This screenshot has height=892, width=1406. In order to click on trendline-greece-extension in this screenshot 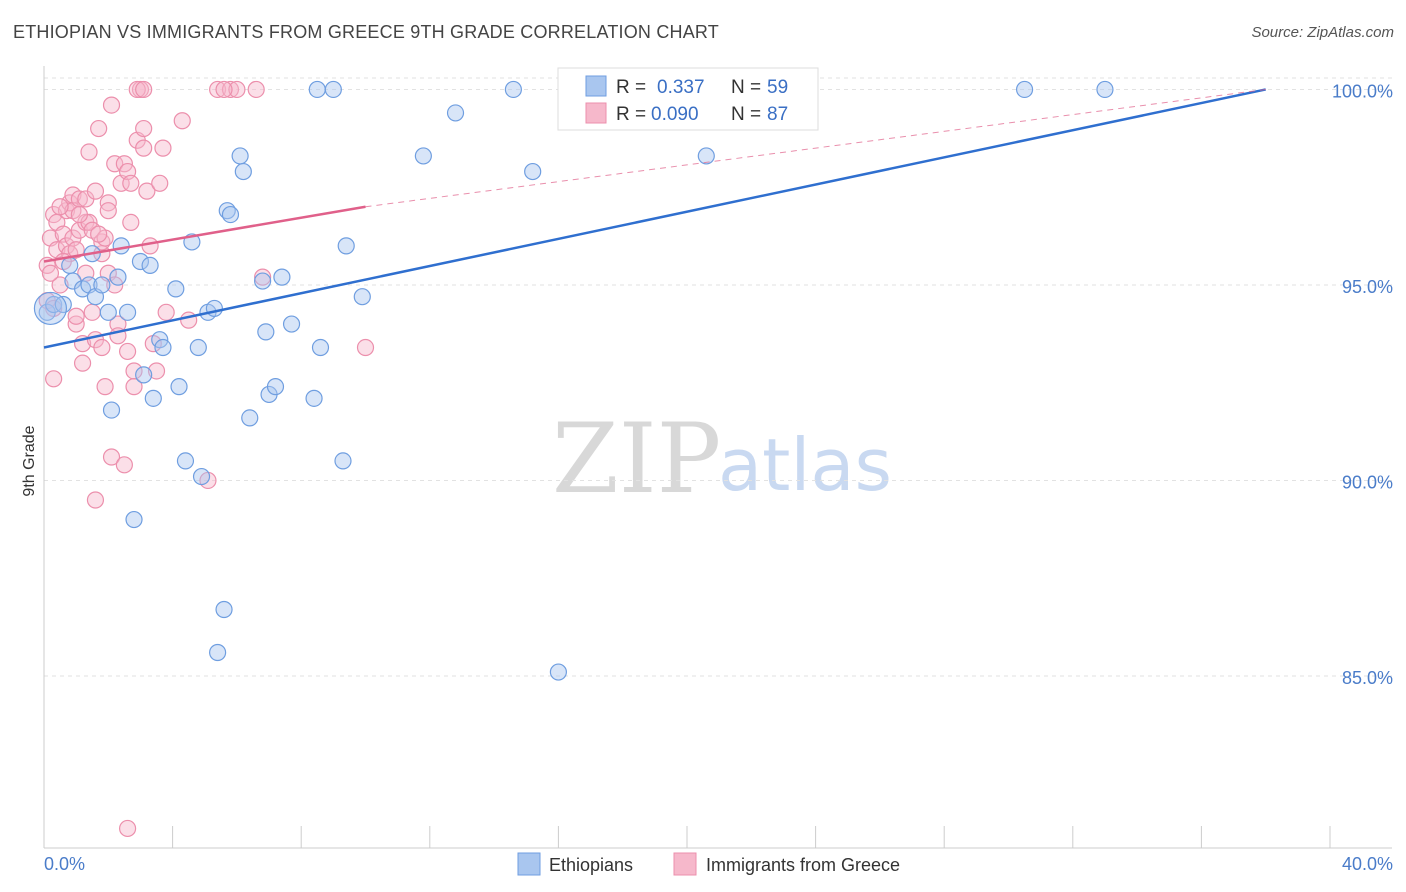, I will do `click(815, 148)`.